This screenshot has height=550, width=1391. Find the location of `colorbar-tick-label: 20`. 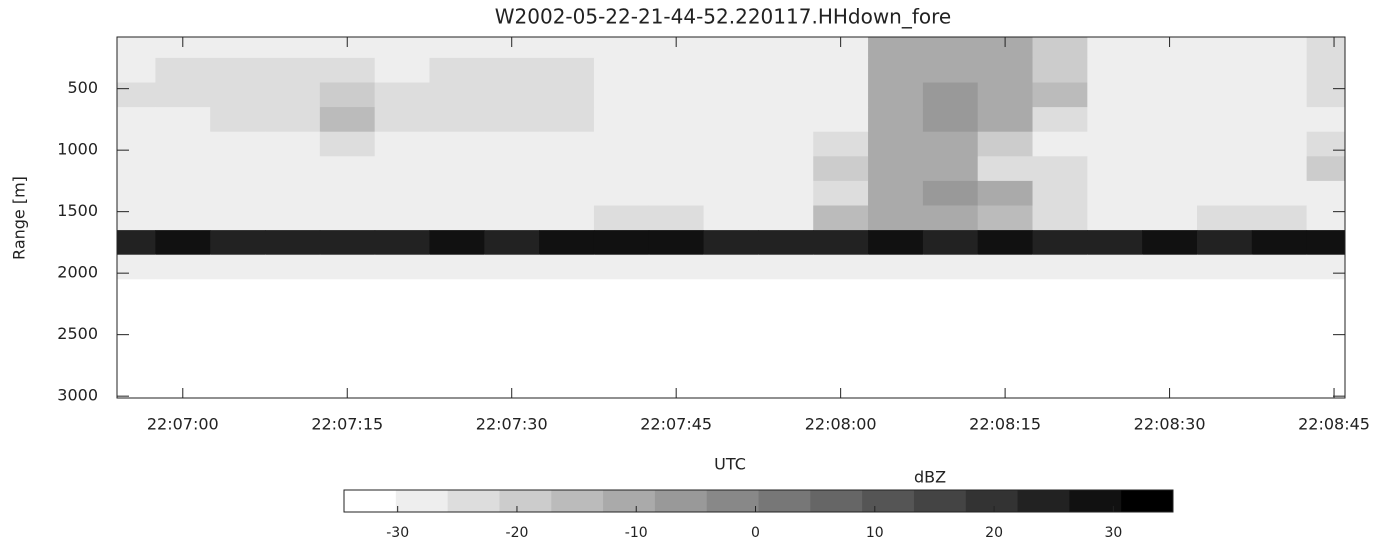

colorbar-tick-label: 20 is located at coordinates (994, 533).